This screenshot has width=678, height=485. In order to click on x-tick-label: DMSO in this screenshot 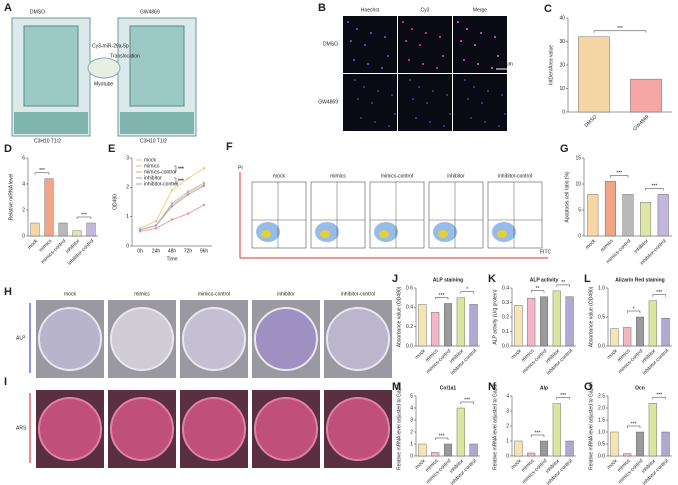, I will do `click(591, 121)`.